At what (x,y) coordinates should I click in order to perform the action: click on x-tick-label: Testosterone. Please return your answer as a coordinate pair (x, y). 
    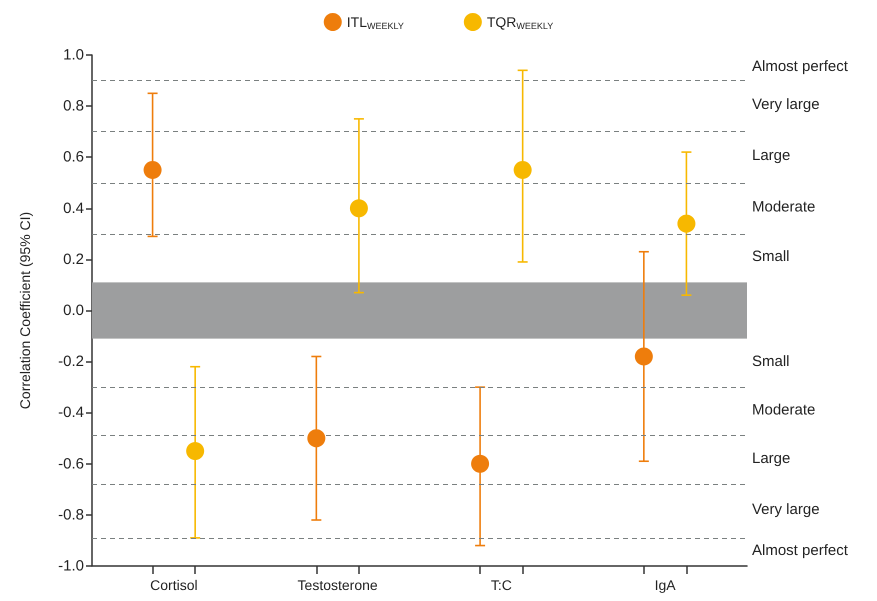
    Looking at the image, I should click on (338, 585).